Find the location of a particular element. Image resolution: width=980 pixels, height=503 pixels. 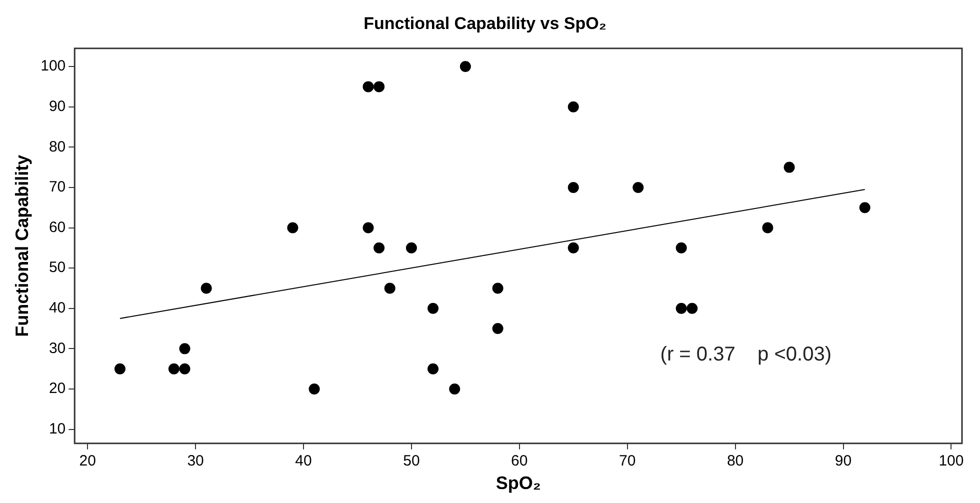

x-tick-label: 20 is located at coordinates (87, 461).